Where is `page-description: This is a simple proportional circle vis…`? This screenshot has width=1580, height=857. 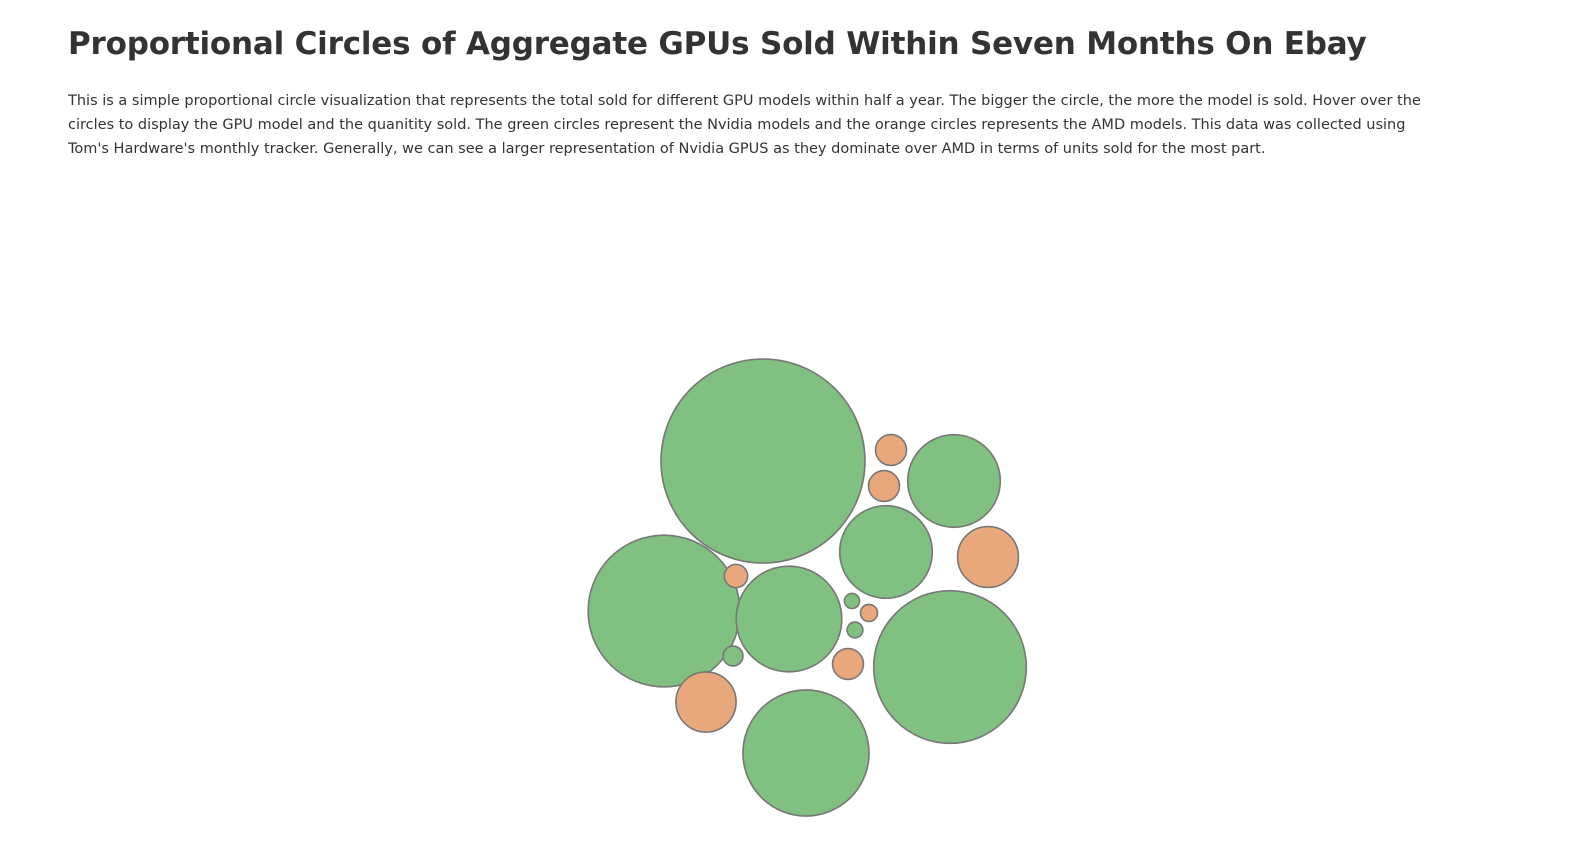
page-description: This is a simple proportional circle vis… is located at coordinates (744, 125).